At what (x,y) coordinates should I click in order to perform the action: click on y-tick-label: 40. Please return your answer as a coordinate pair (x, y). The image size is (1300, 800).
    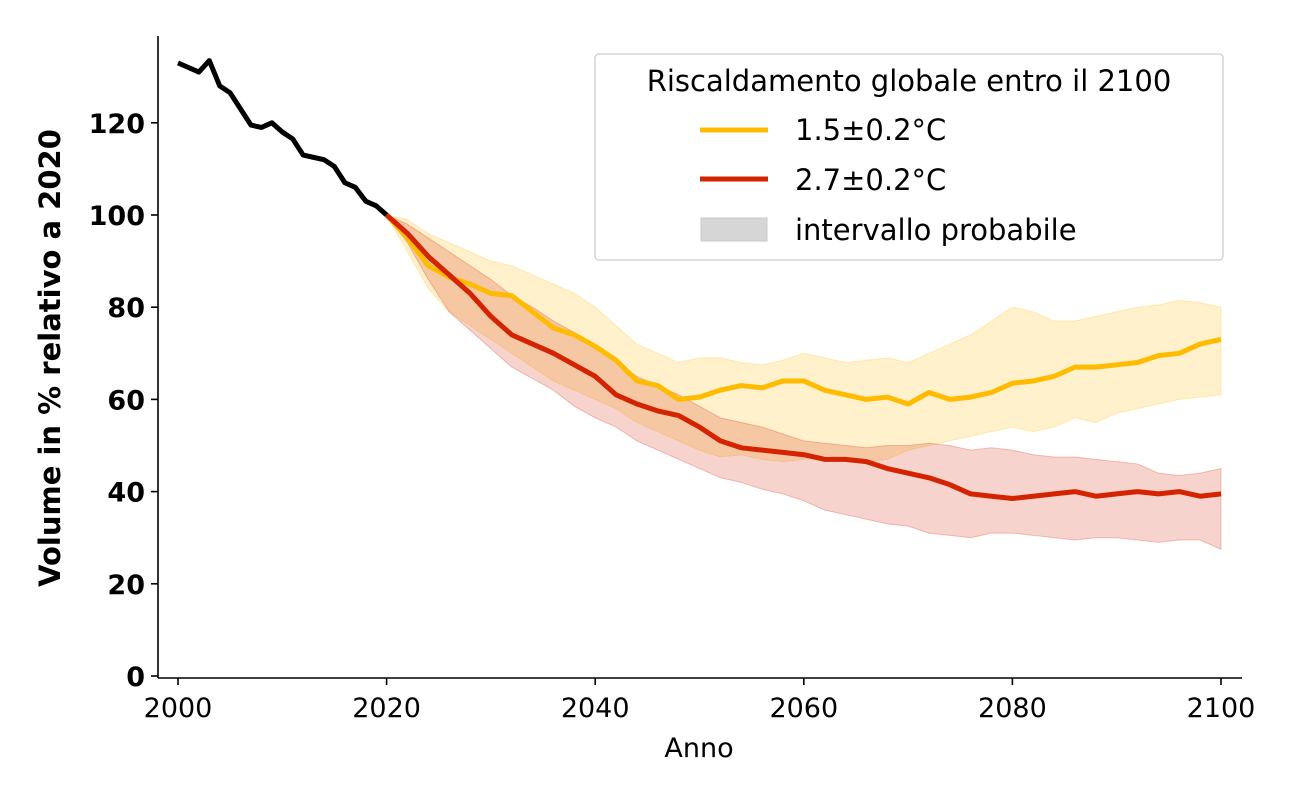
    Looking at the image, I should click on (126, 493).